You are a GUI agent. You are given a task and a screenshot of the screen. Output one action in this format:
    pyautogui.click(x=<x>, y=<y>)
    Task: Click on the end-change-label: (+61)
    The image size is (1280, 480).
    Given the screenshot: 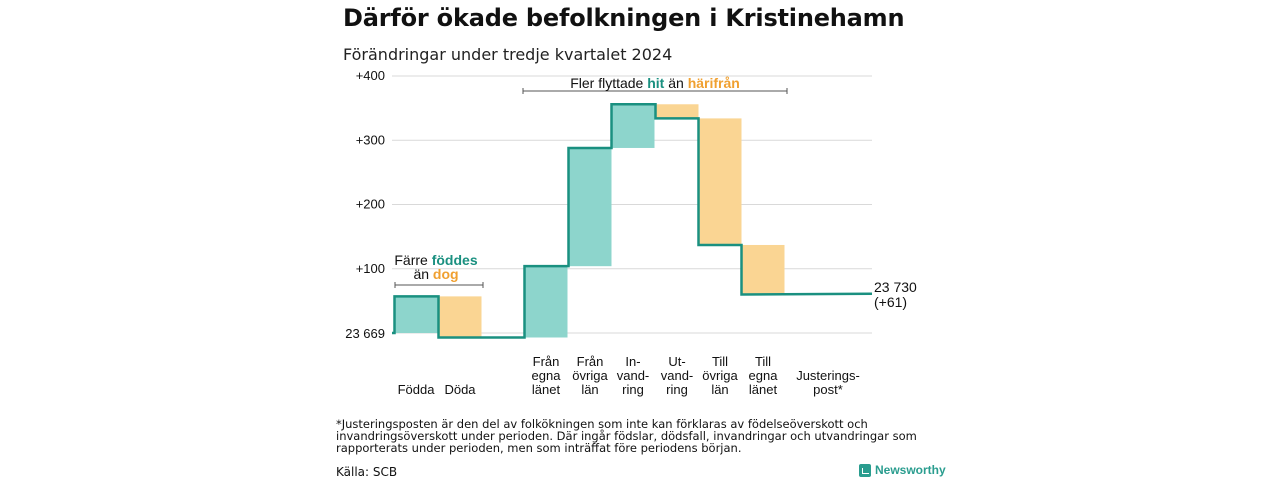 What is the action you would take?
    pyautogui.click(x=890, y=302)
    